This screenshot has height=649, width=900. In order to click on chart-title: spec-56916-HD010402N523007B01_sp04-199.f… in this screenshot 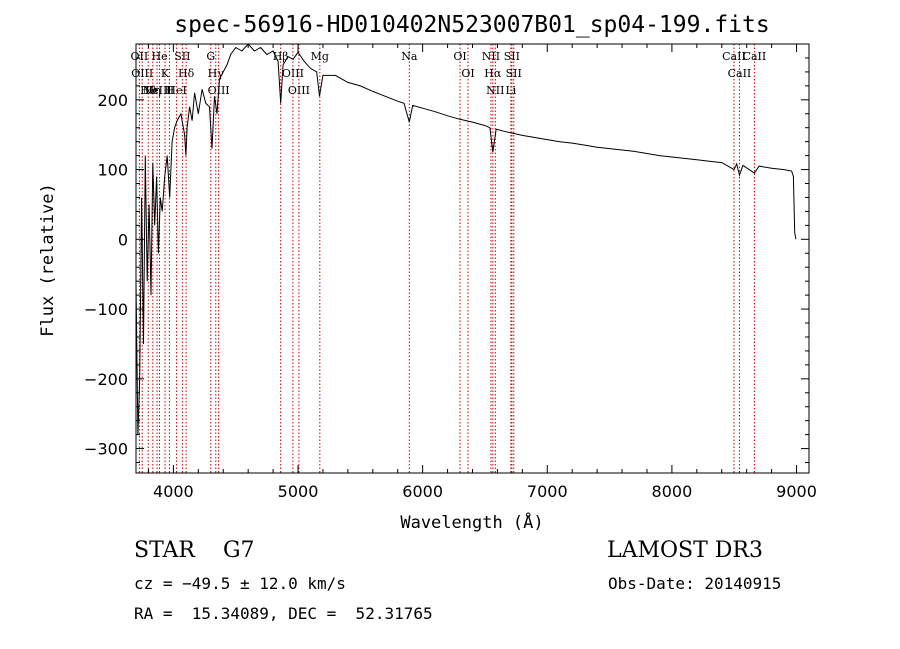, I will do `click(471, 25)`.